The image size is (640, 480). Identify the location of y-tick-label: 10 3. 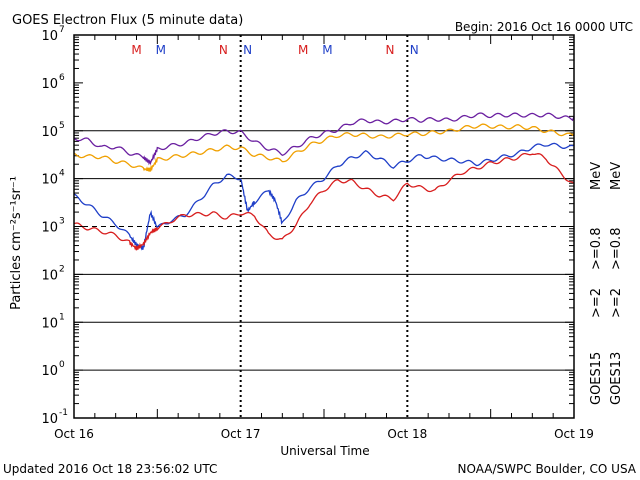
(52, 226).